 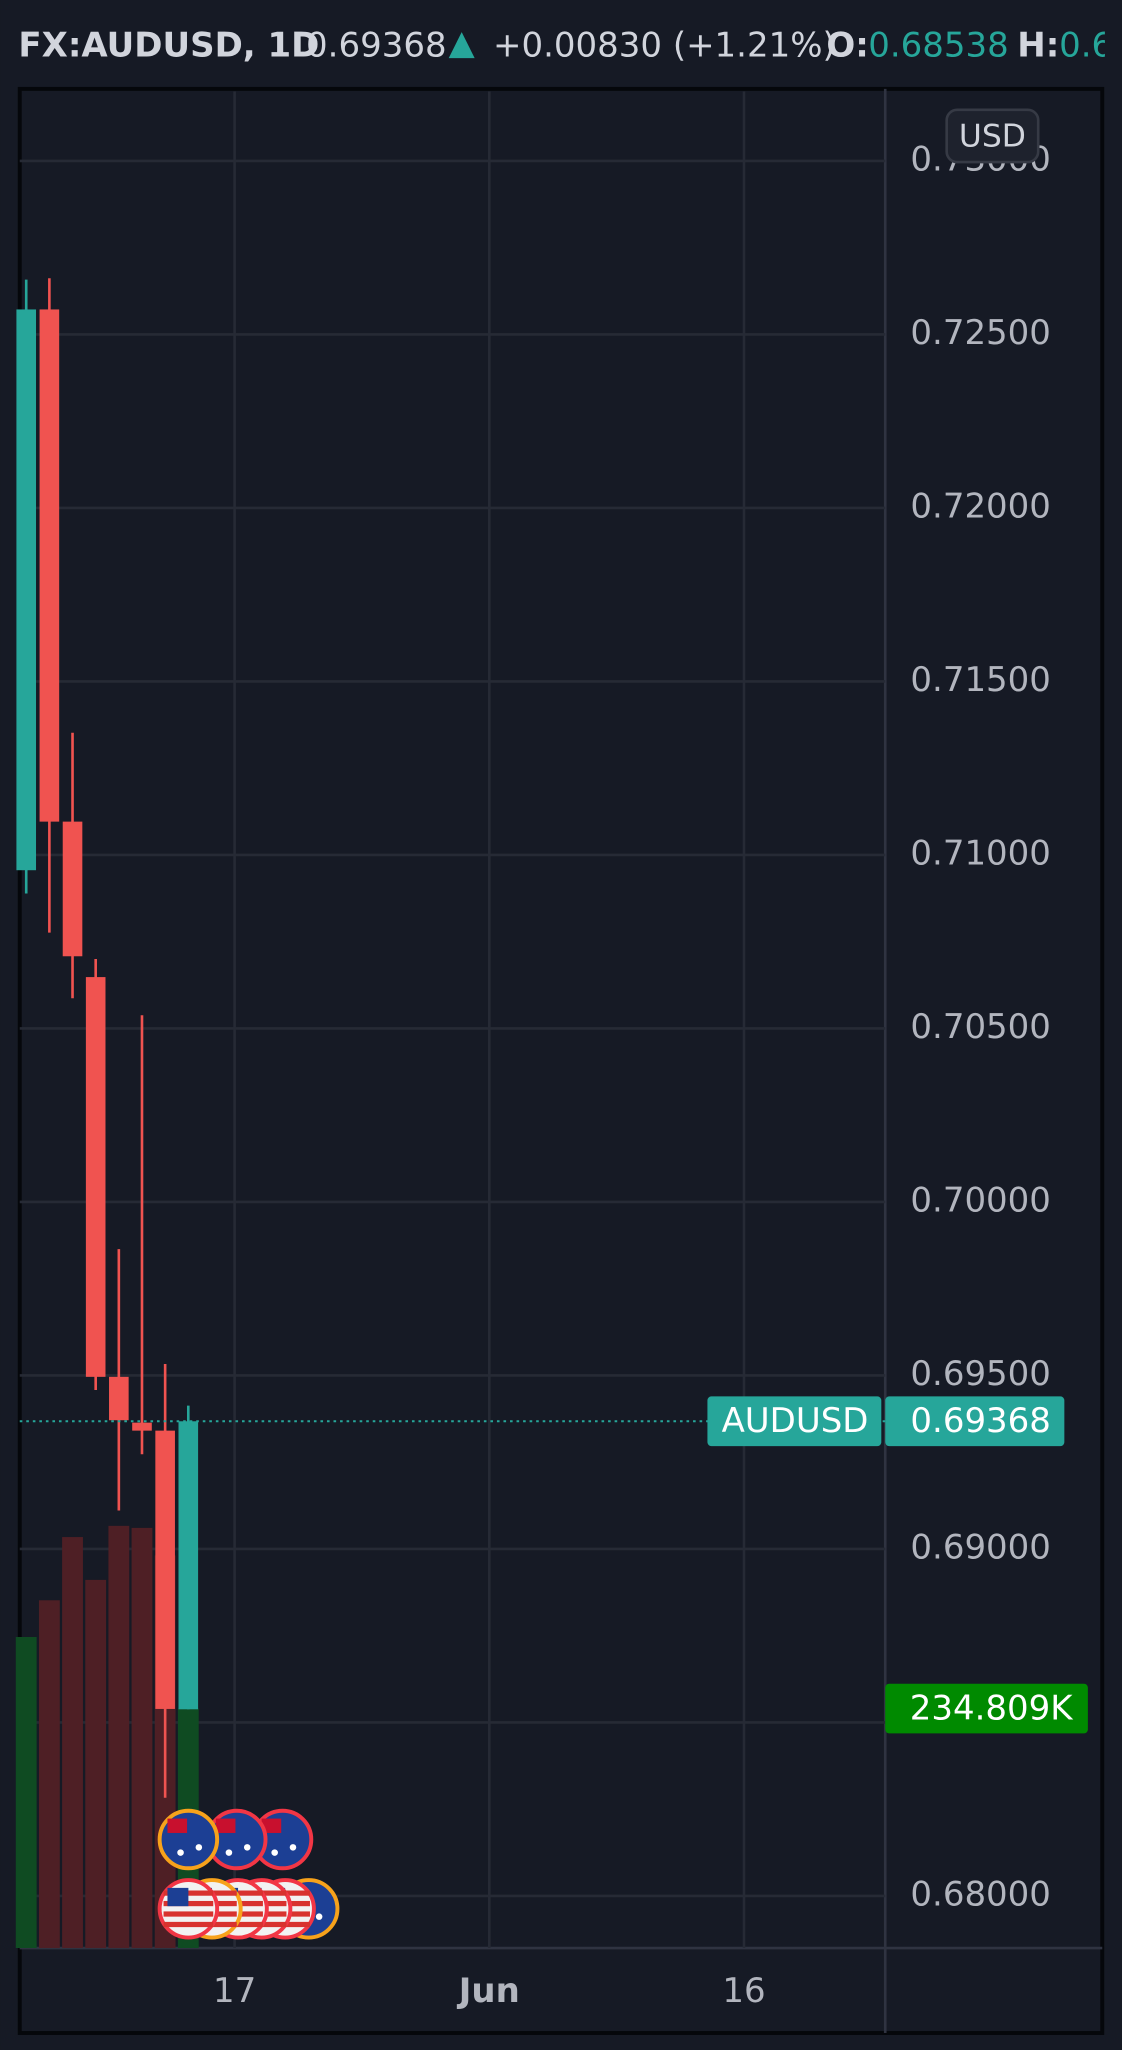 I want to click on y-tick-label: 0.69000, so click(x=980, y=1547).